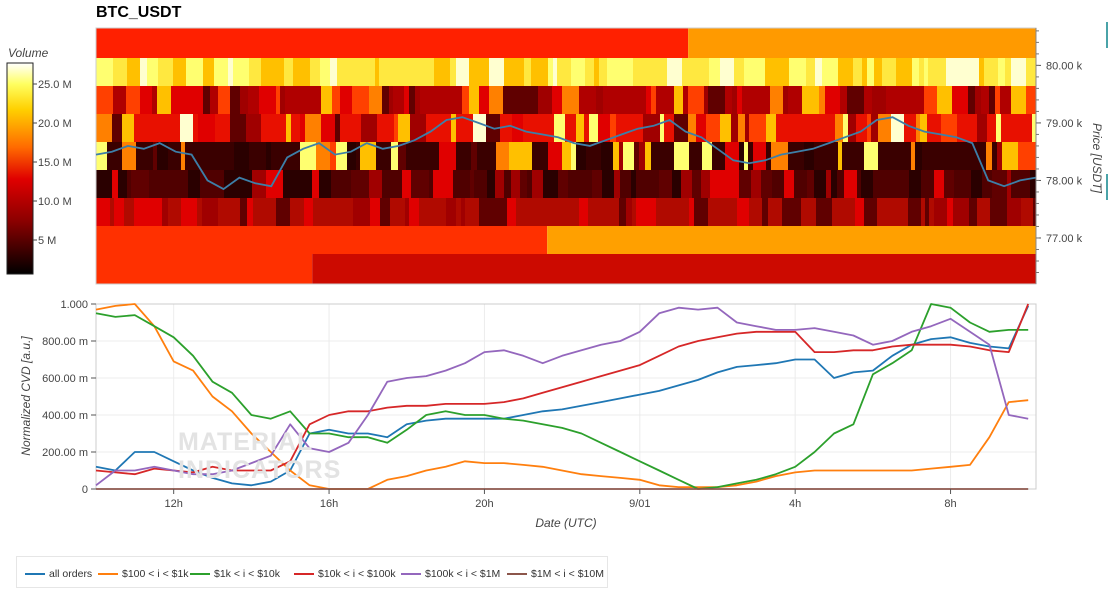 Image resolution: width=1111 pixels, height=590 pixels. What do you see at coordinates (463, 574) in the screenshot?
I see `legend-label: $100k < i < $1M` at bounding box center [463, 574].